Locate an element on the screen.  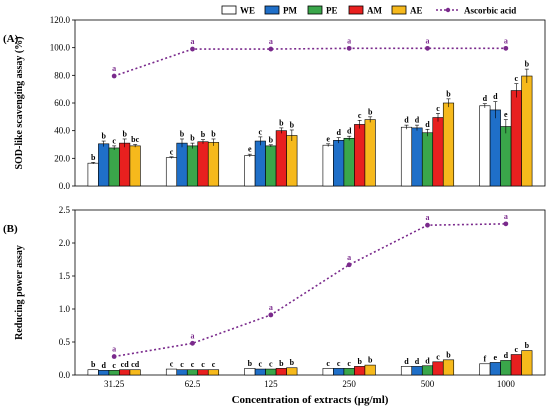
panel-b-y-tick-label: 2.0 is located at coordinates (65, 243).